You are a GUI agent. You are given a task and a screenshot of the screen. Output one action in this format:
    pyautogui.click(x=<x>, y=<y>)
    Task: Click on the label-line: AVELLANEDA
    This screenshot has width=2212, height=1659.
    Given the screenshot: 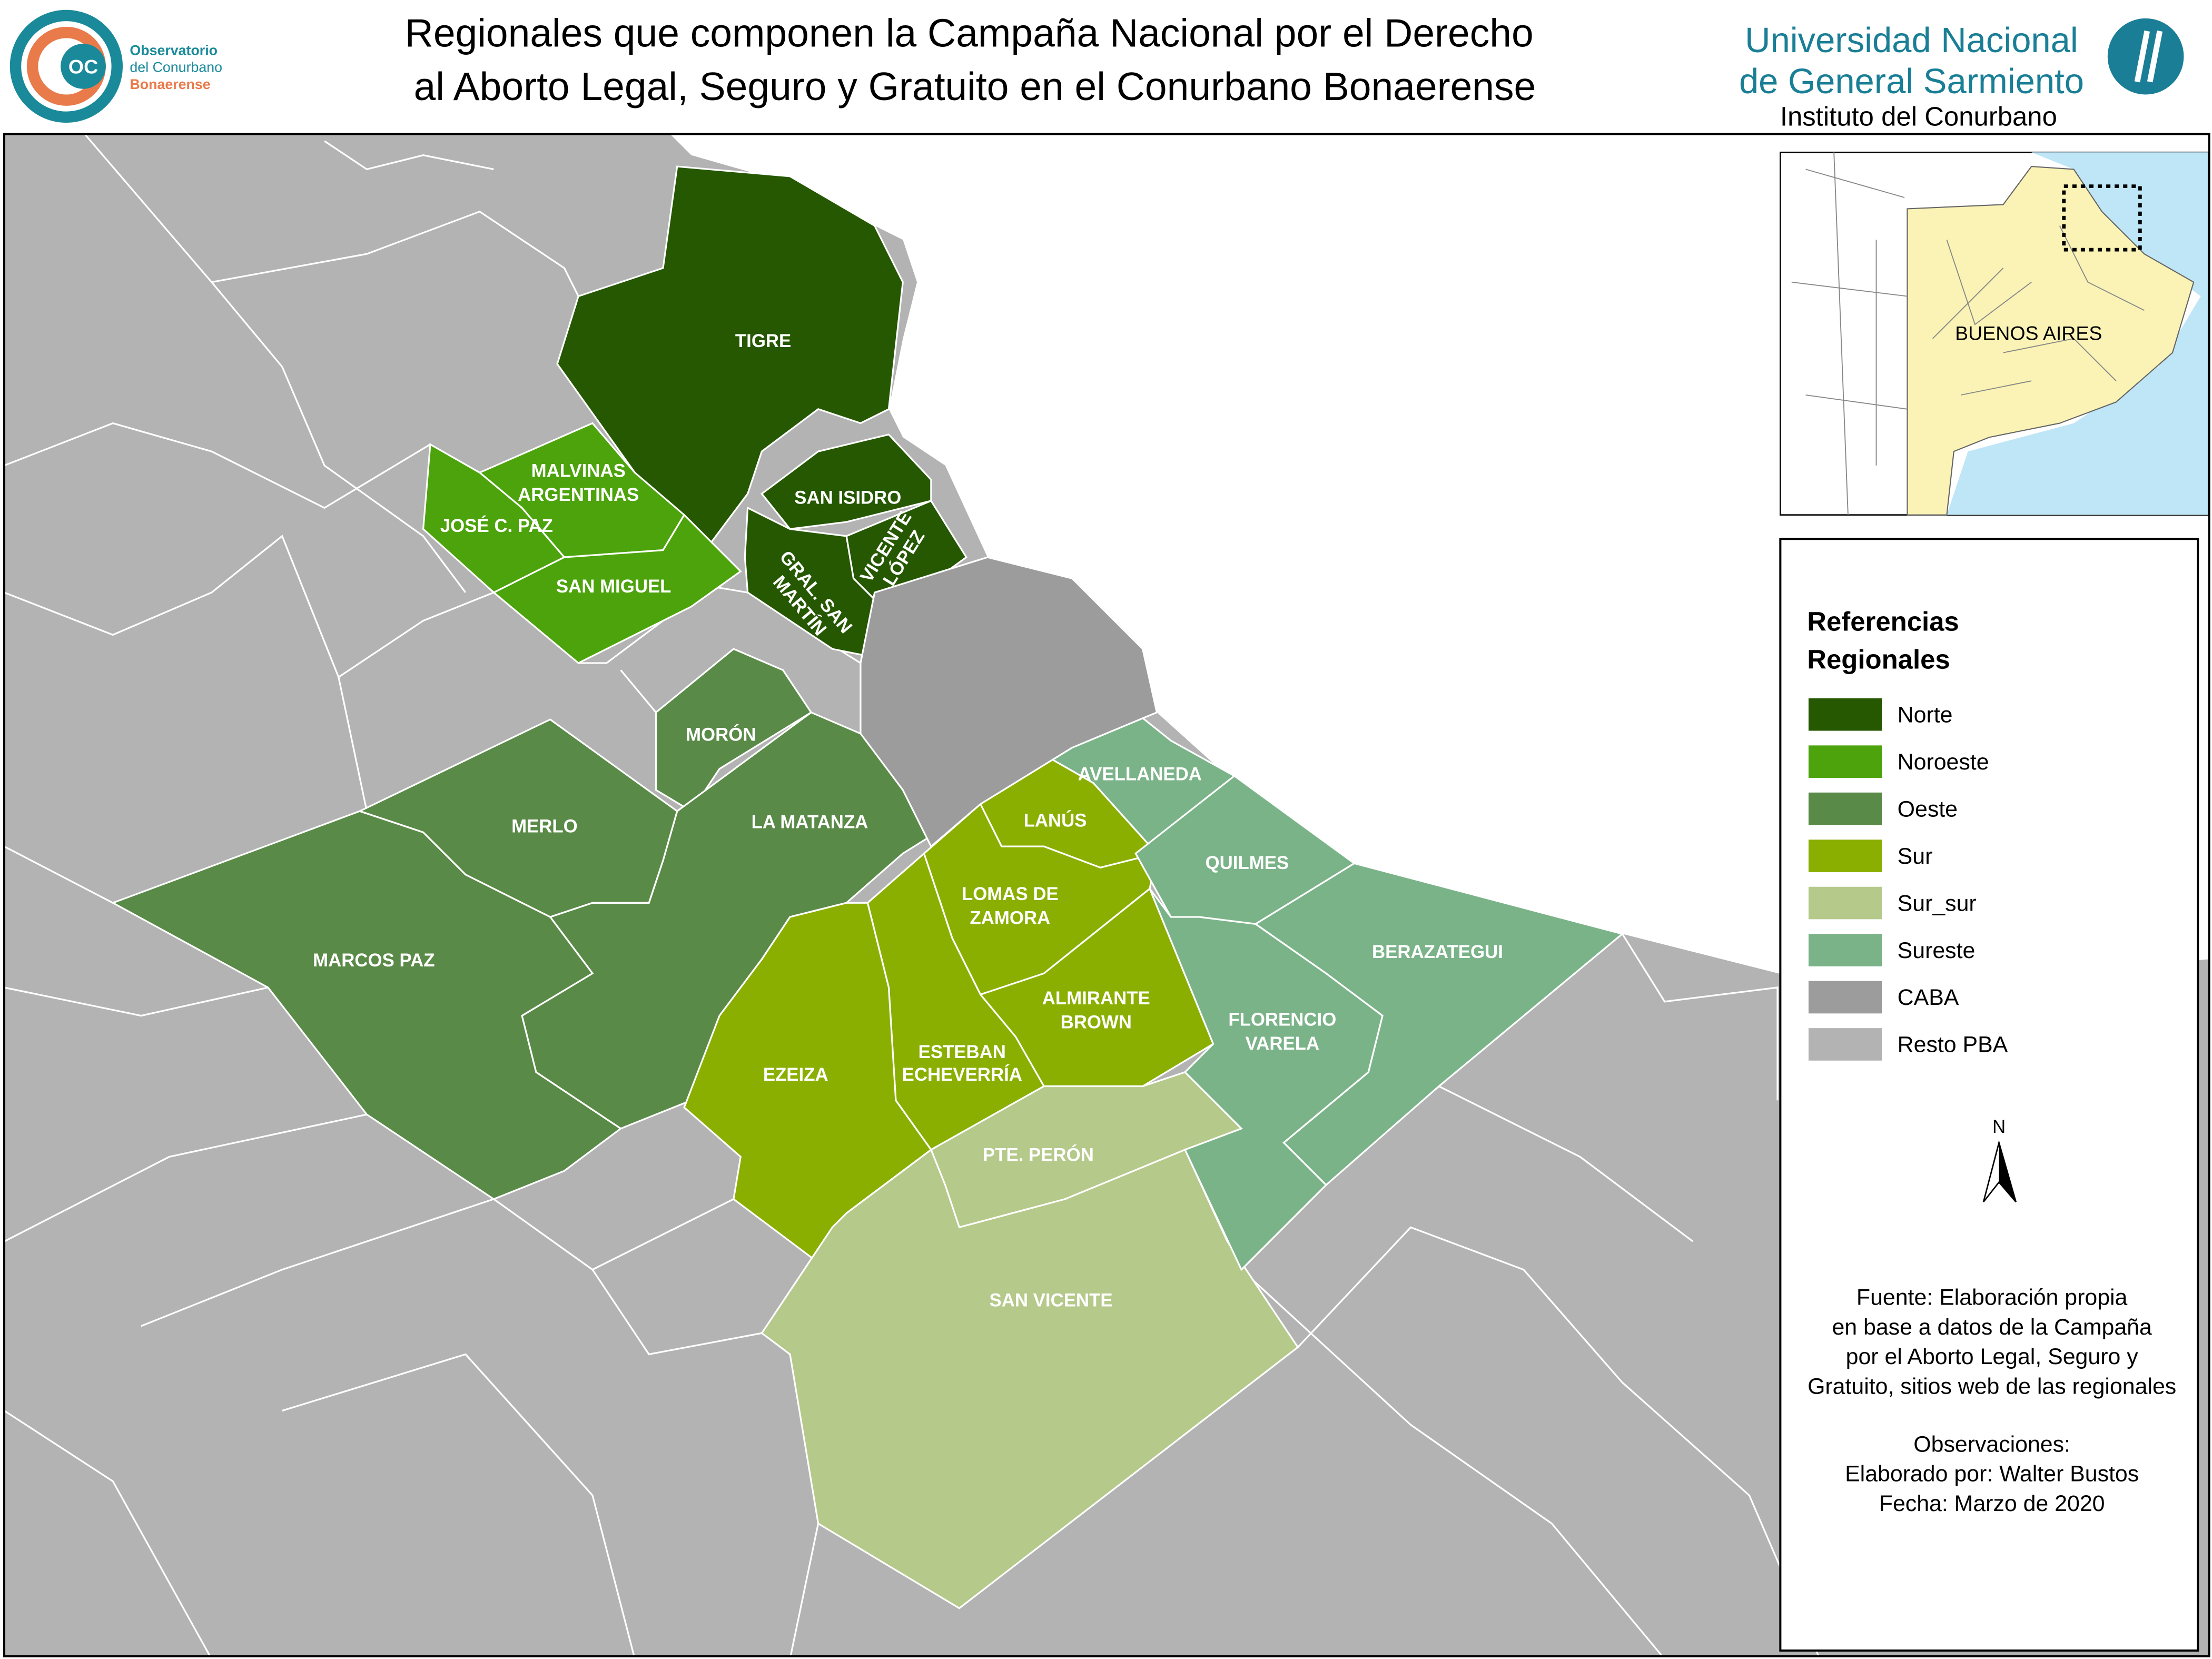 What is the action you would take?
    pyautogui.click(x=1140, y=774)
    